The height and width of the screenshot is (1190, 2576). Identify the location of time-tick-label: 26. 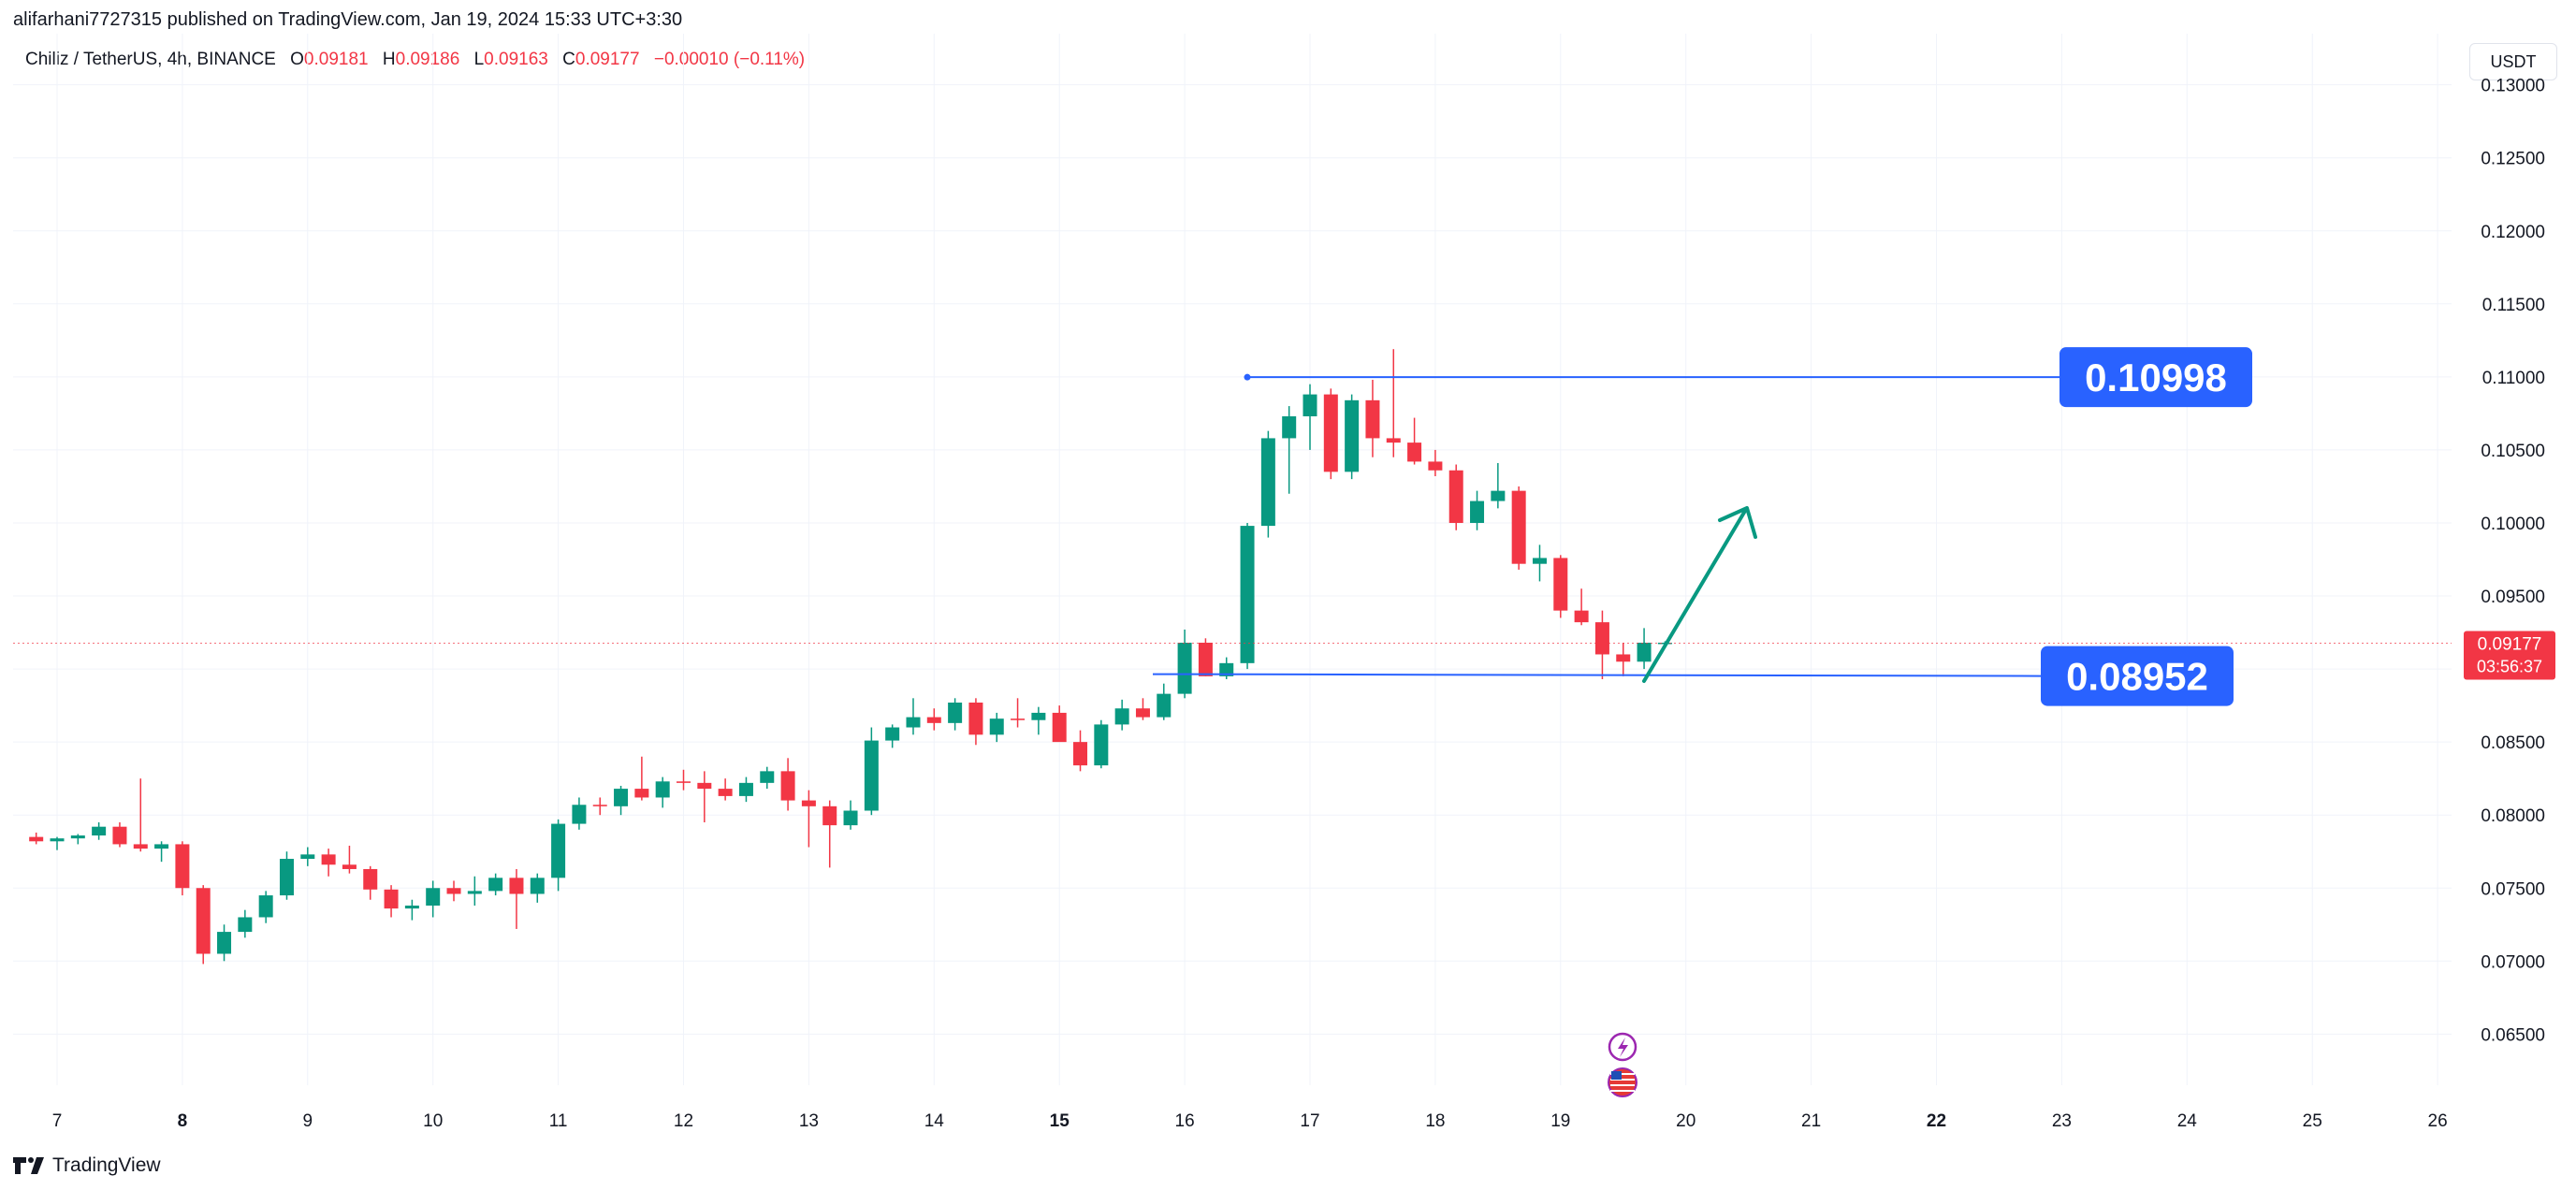
(2438, 1121).